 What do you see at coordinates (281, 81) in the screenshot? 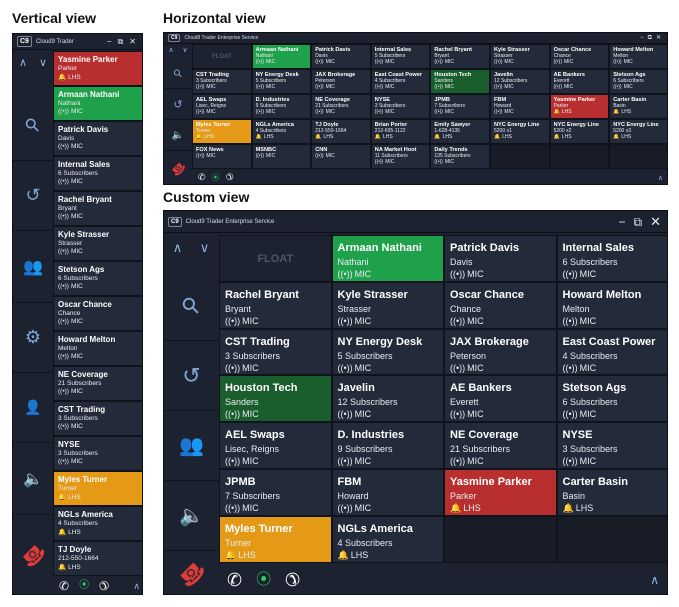
I see `contact-tile: NY Energy Desk 5 Subscribers ((•)) MIC` at bounding box center [281, 81].